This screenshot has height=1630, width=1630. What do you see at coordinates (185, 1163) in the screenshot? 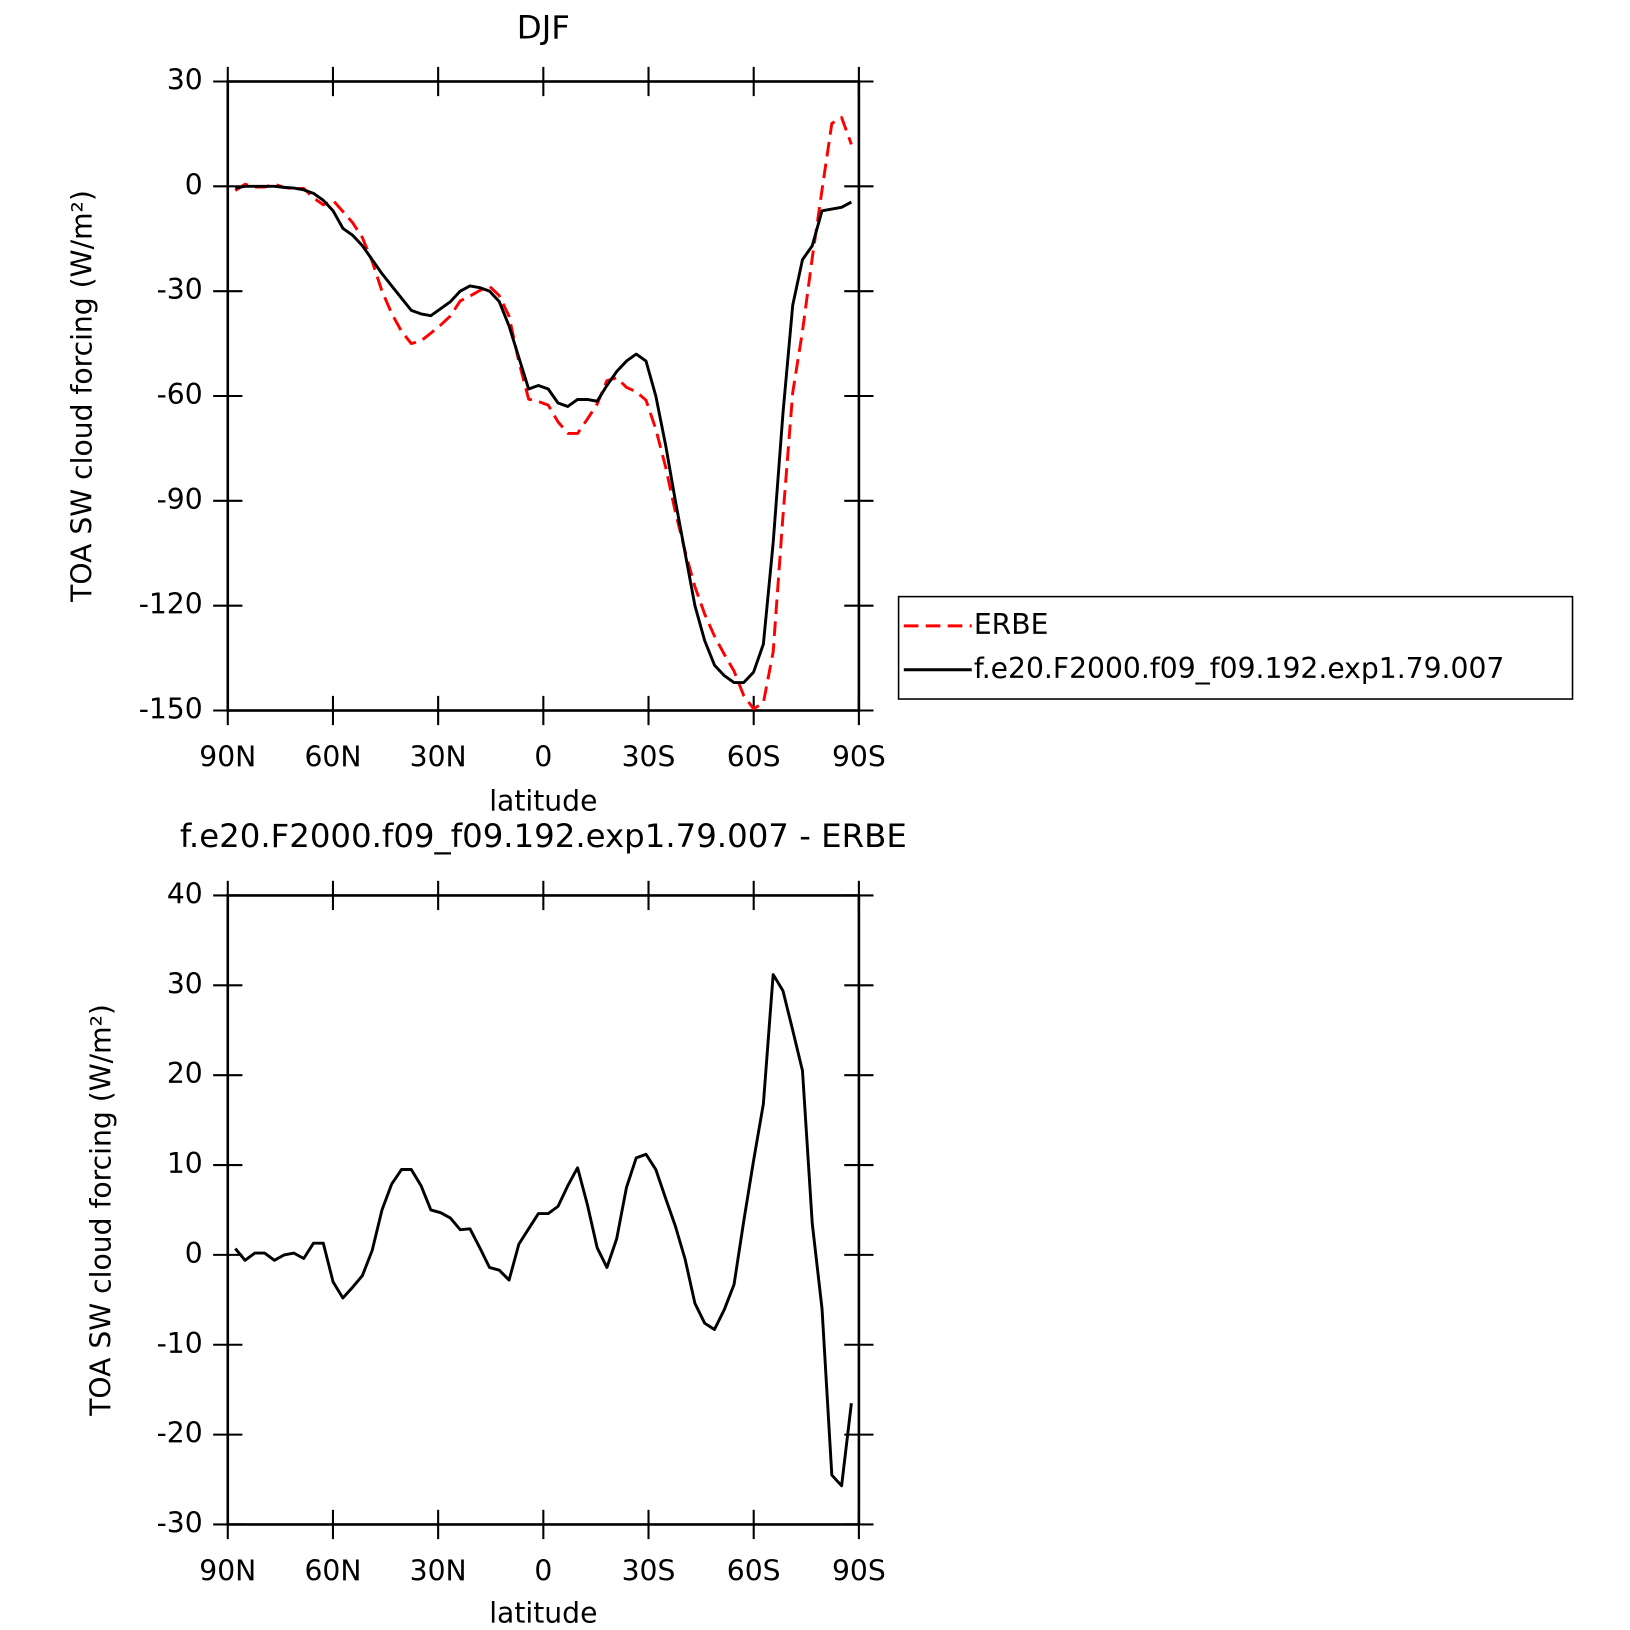
I see `y-tick-label: 10` at bounding box center [185, 1163].